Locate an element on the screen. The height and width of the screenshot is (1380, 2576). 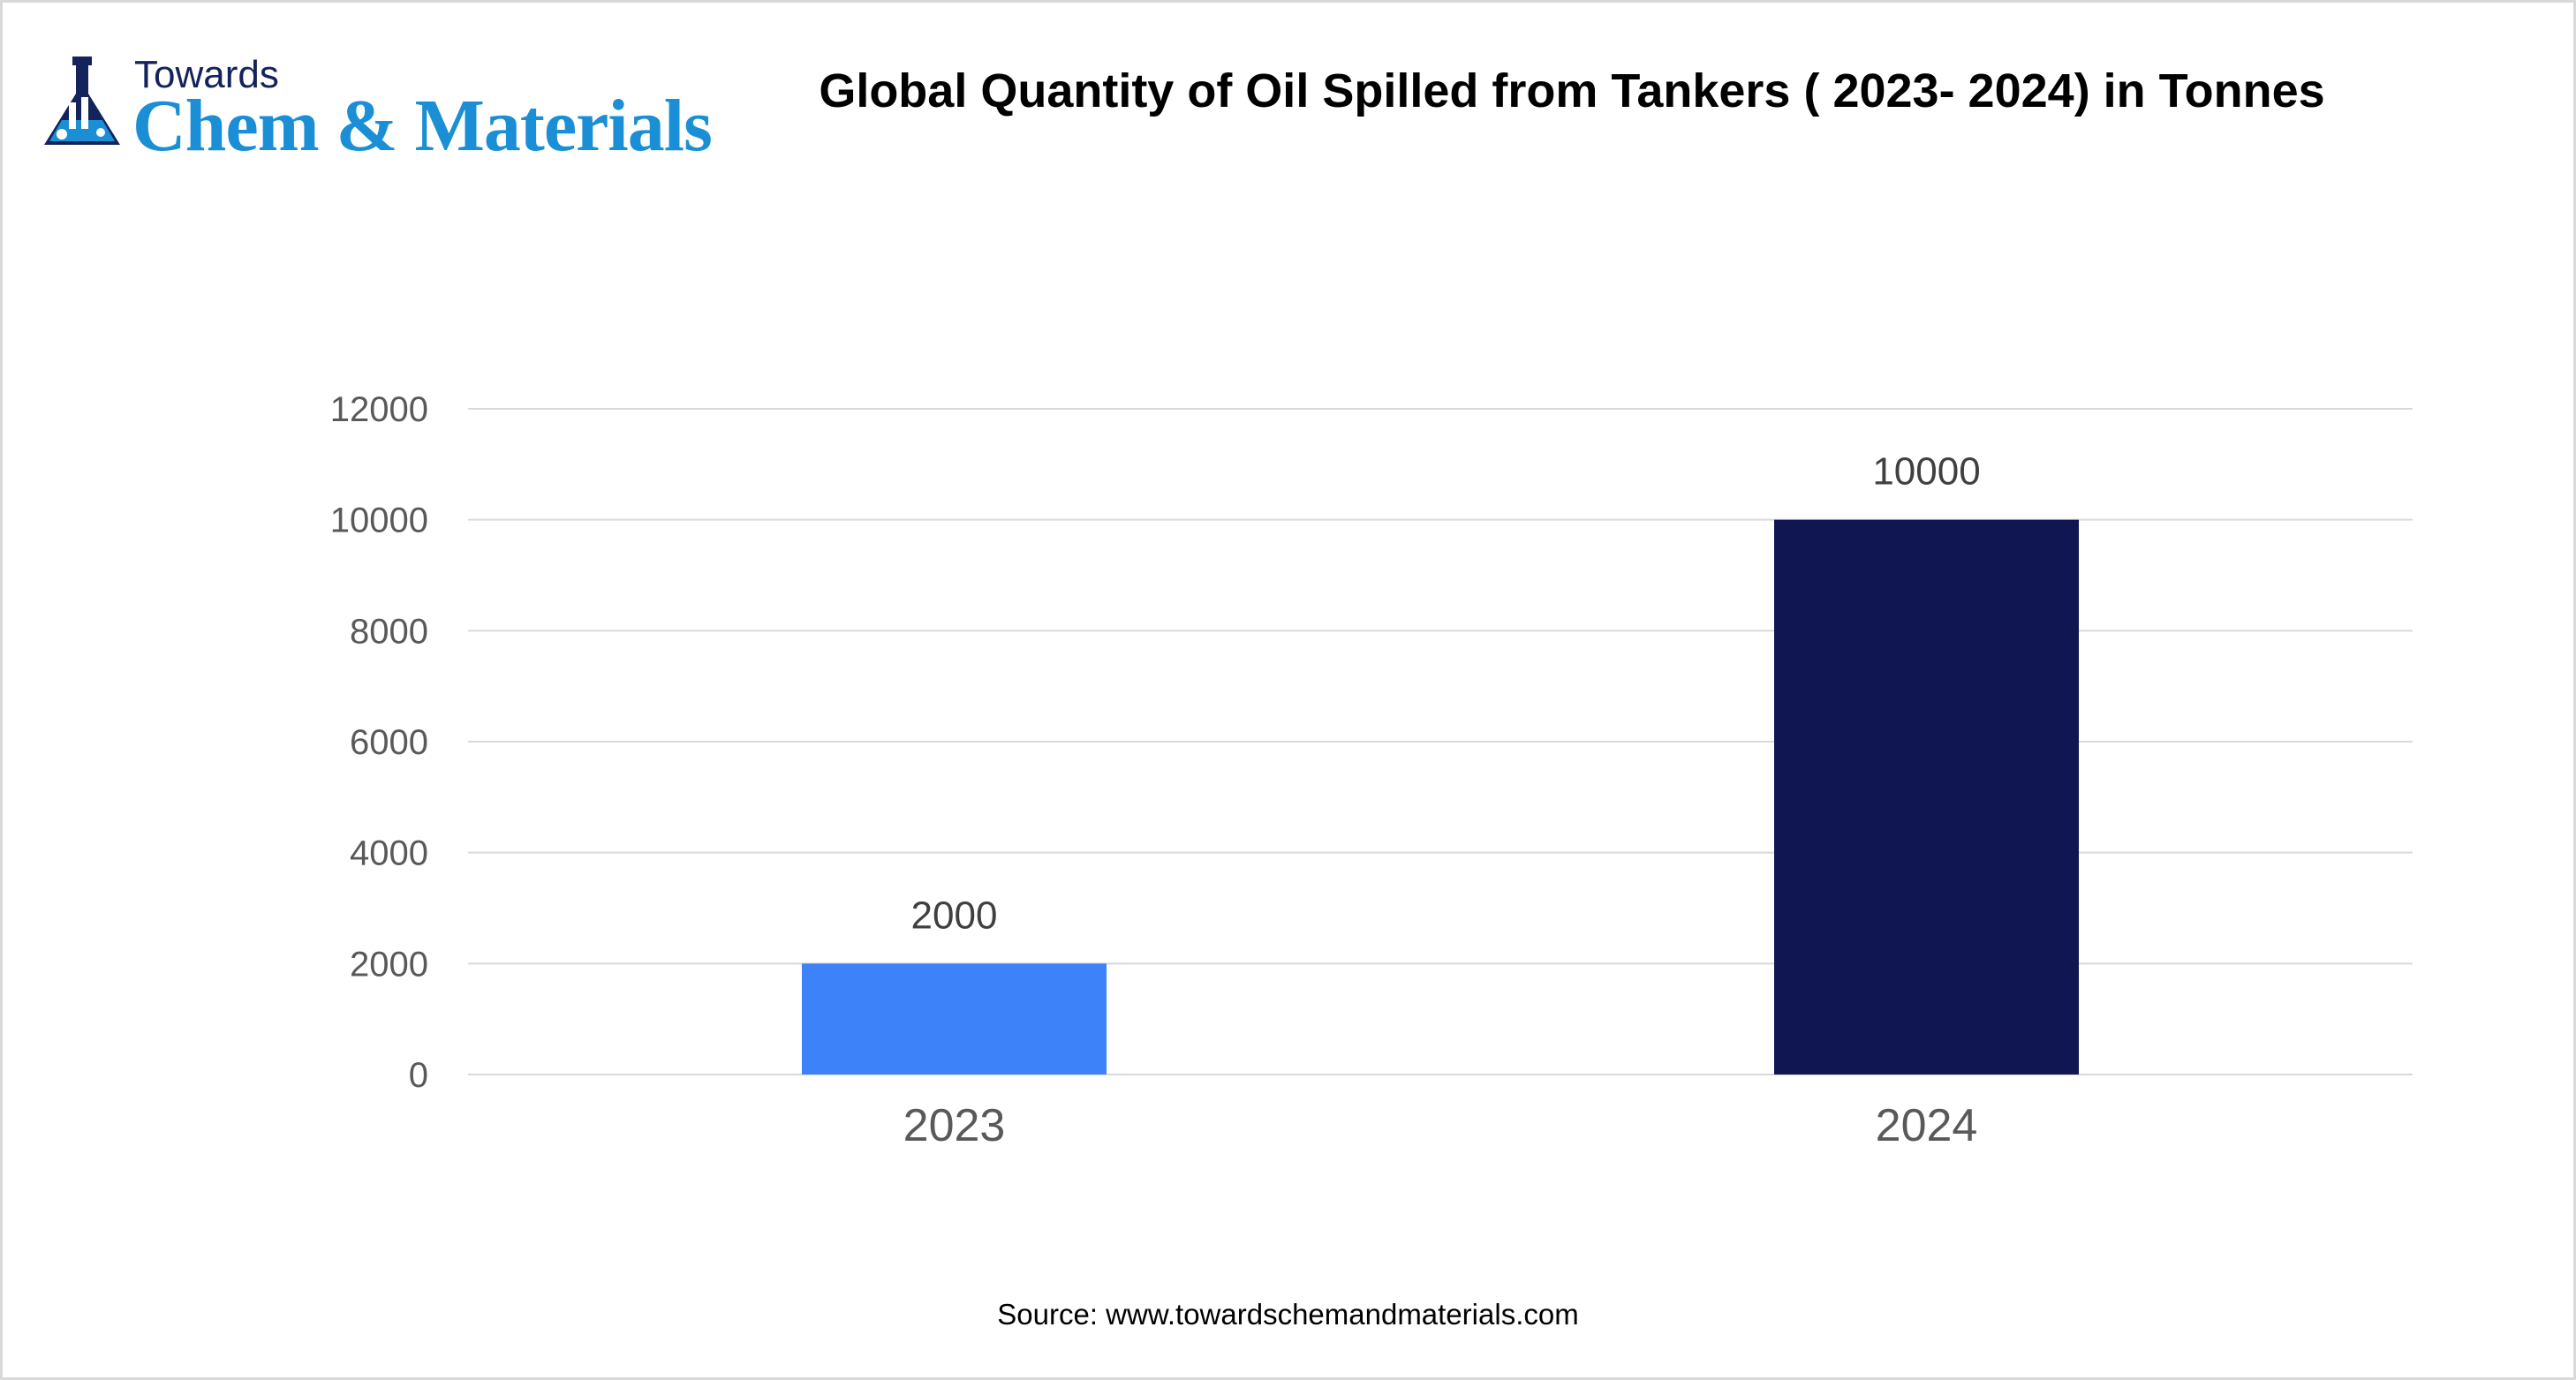
data-label-2024: 10000 is located at coordinates (1926, 472).